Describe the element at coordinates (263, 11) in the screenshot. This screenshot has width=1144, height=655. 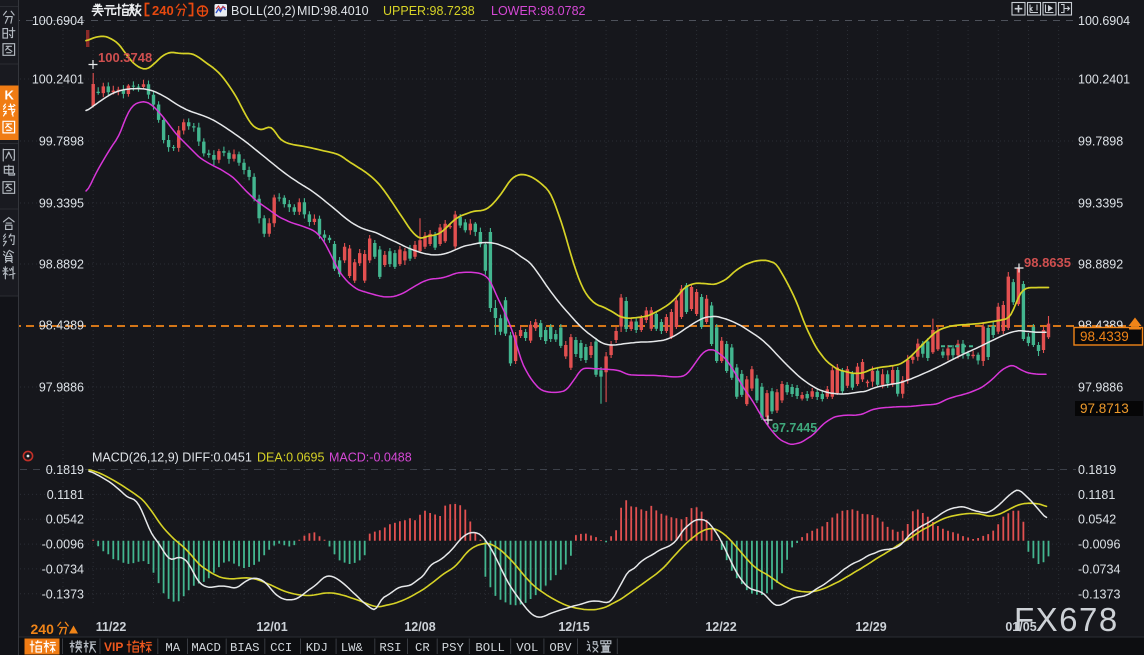
I see `svg-text: BOLL(20,2)` at that location.